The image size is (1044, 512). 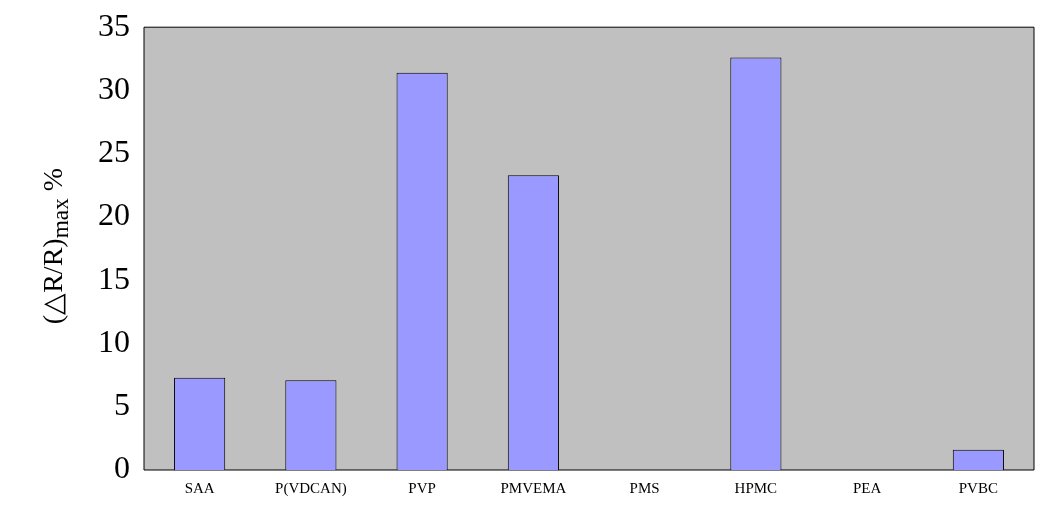 I want to click on x-tick-label: PEA, so click(x=867, y=487).